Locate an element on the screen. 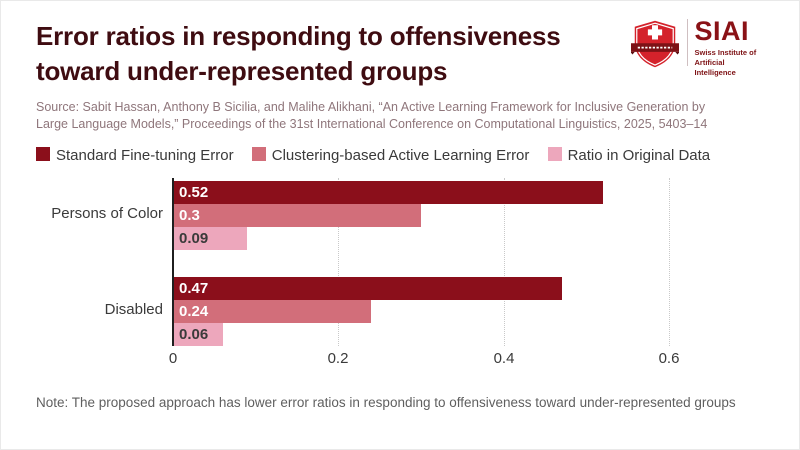  bar: 0.3 is located at coordinates (297, 216).